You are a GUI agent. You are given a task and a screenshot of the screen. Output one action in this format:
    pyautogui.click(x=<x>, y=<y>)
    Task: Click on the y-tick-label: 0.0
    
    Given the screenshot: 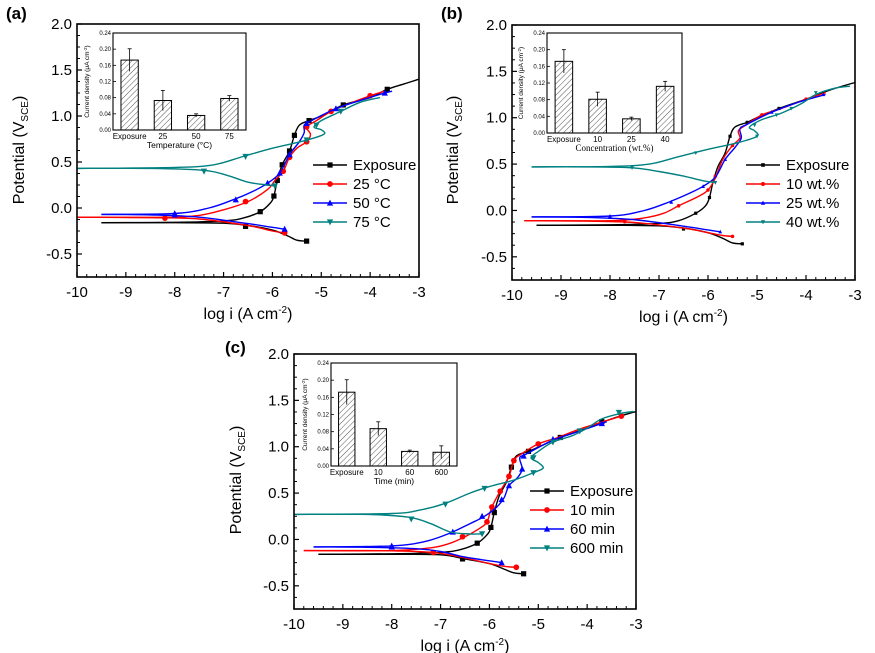 What is the action you would take?
    pyautogui.click(x=61, y=208)
    